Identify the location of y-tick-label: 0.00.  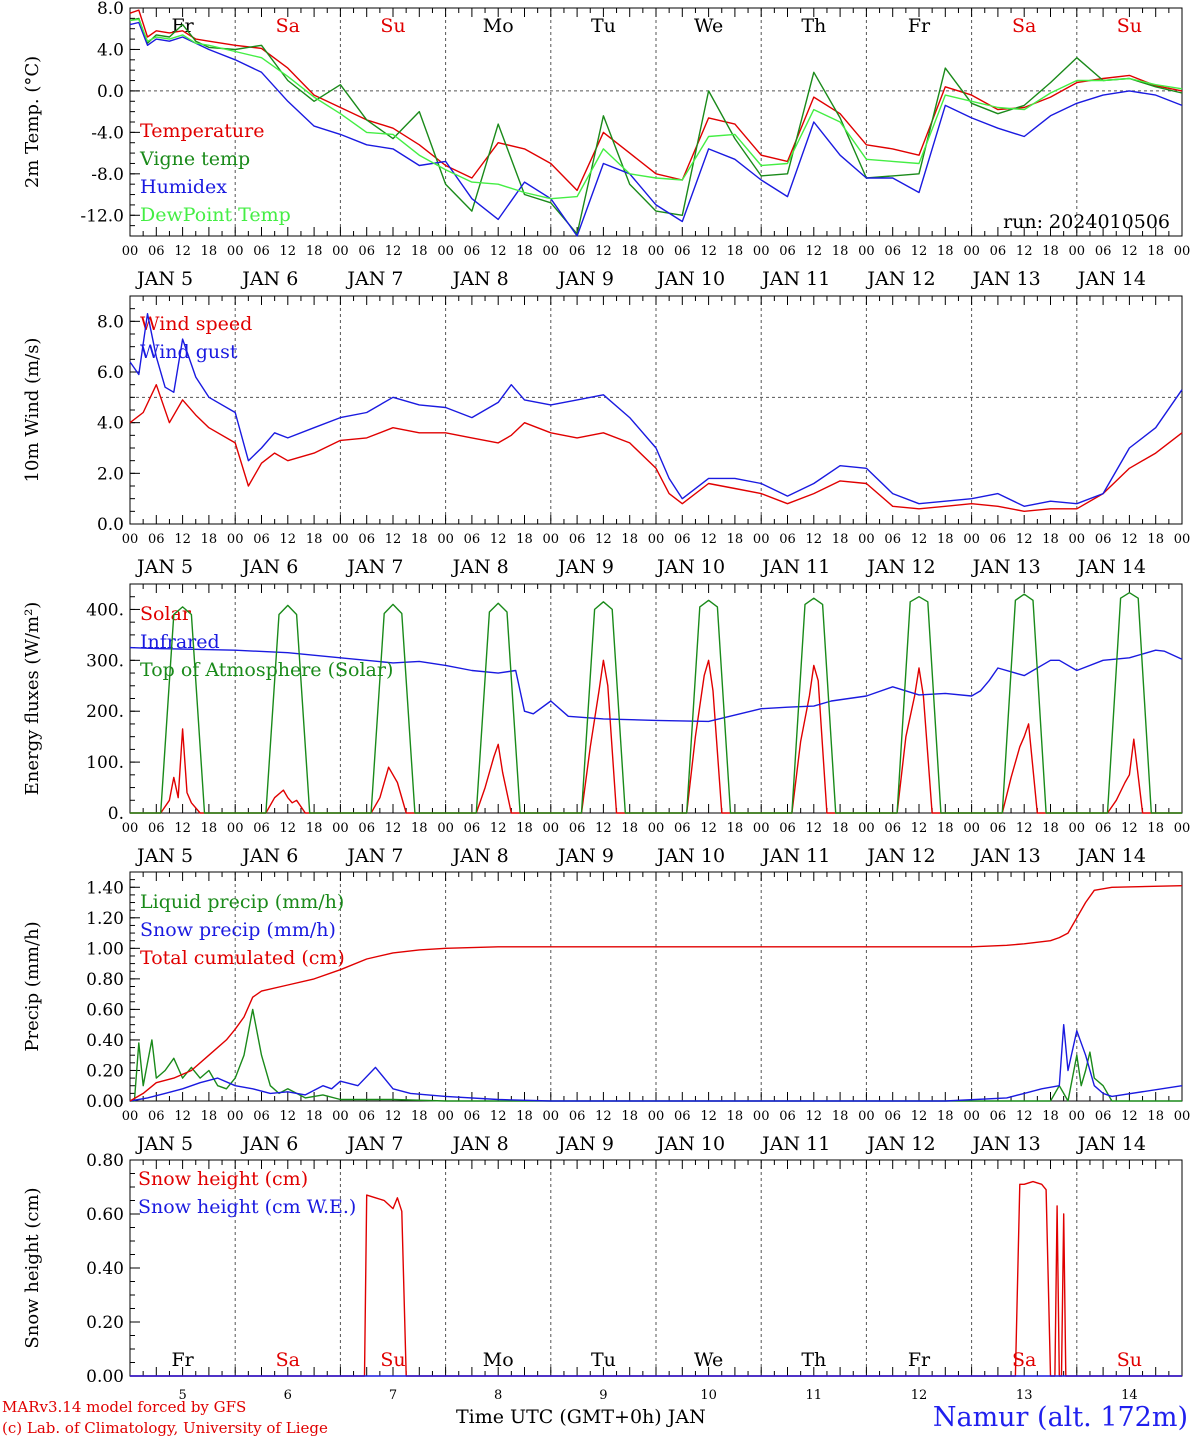
(105, 1377).